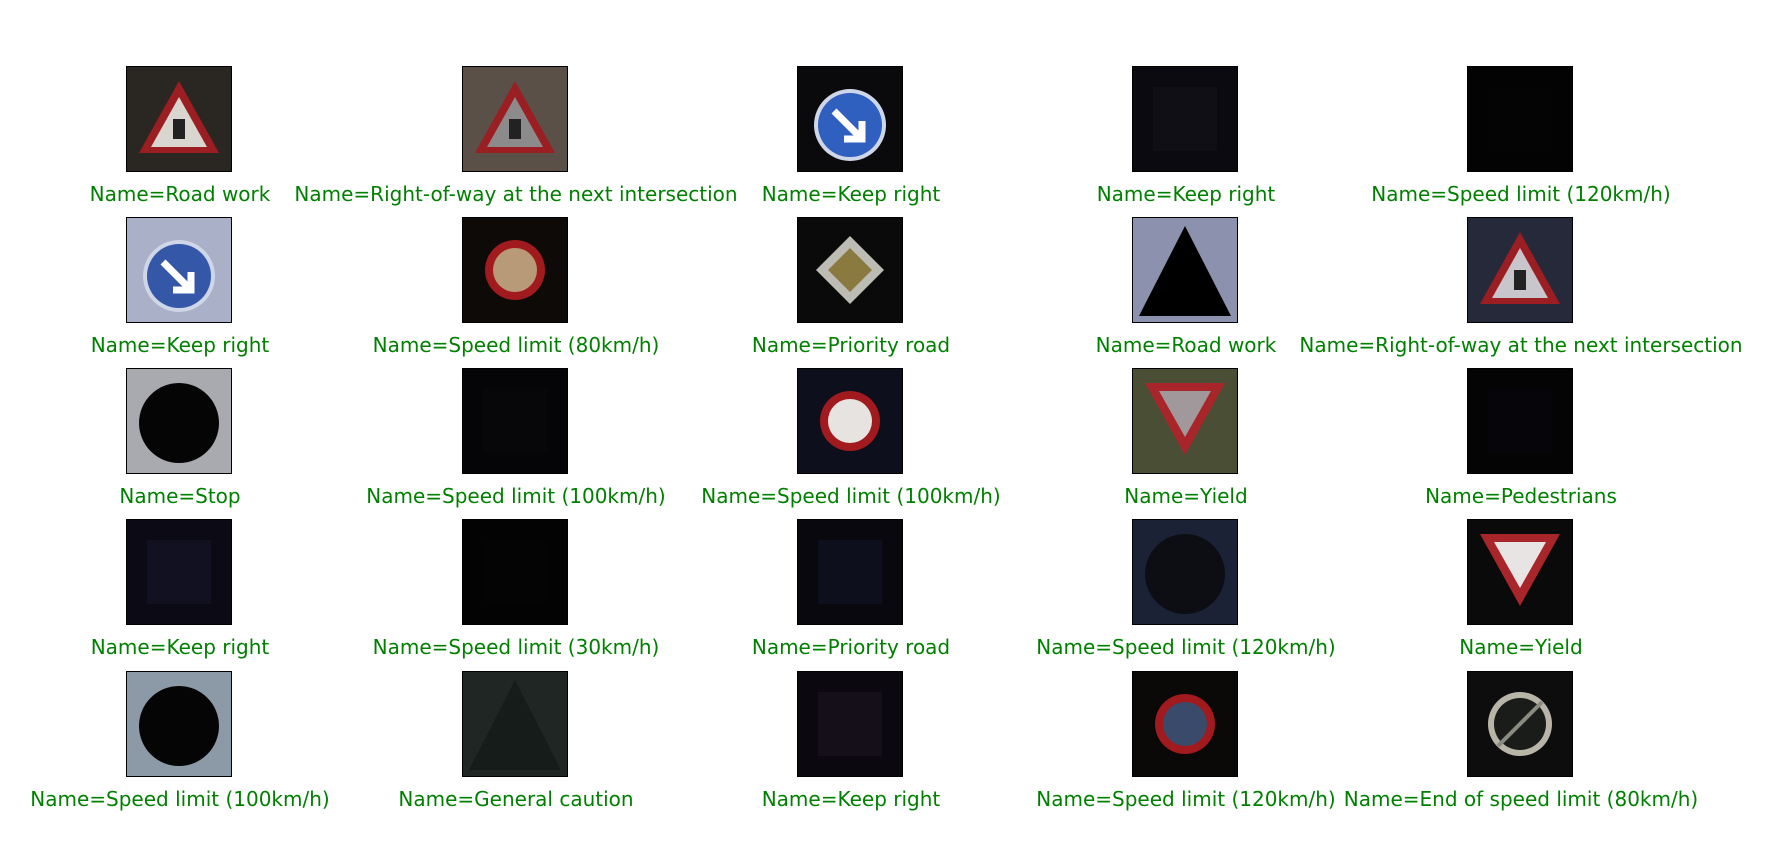 The width and height of the screenshot is (1786, 846). Describe the element at coordinates (516, 345) in the screenshot. I see `image-caption: Name=Speed limit (80km/h)` at that location.